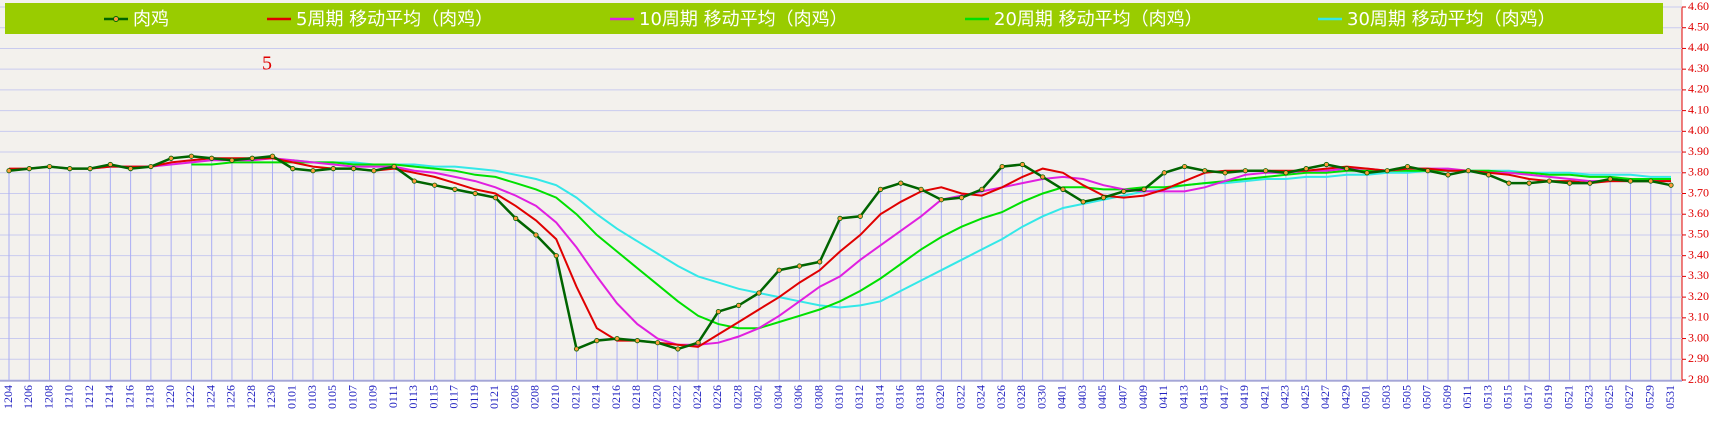  Describe the element at coordinates (1698, 89) in the screenshot. I see `y-tick-label: 4.20` at that location.